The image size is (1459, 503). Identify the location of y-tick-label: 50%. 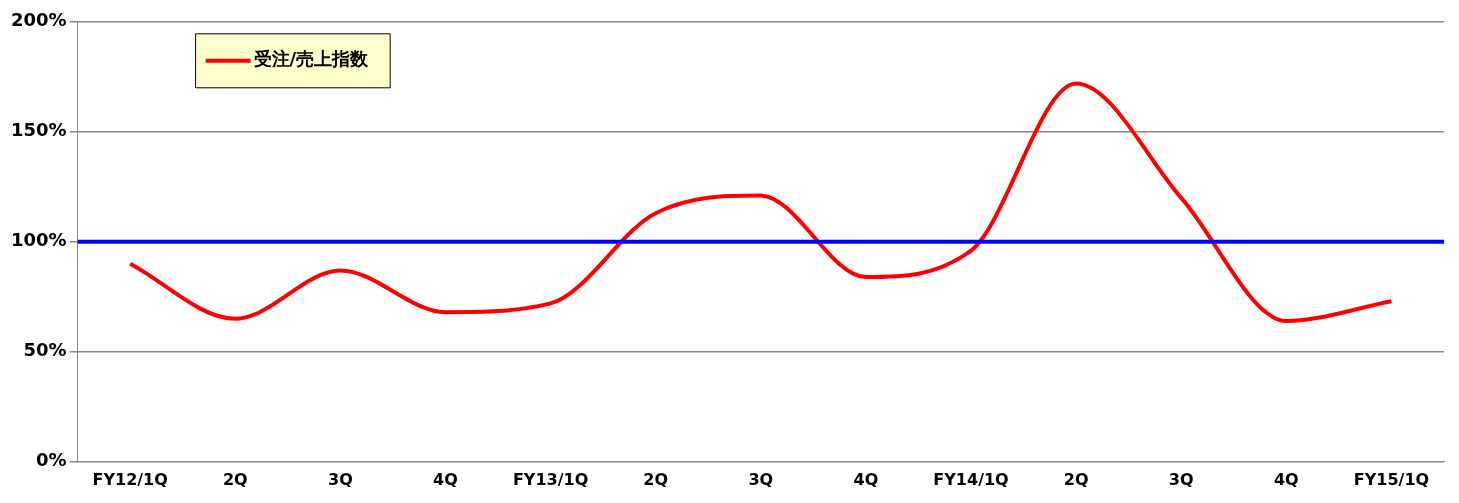
(45, 350).